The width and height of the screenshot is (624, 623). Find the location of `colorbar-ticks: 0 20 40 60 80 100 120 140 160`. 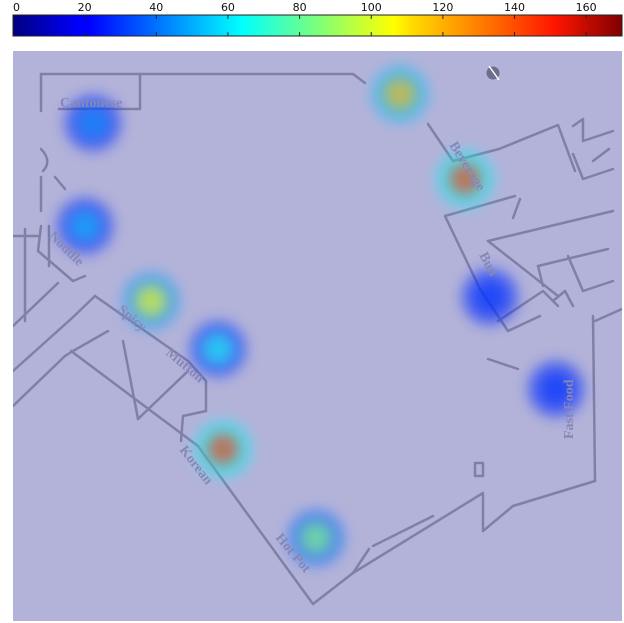

colorbar-ticks: 0 20 40 60 80 100 120 140 160 is located at coordinates (304, 18).